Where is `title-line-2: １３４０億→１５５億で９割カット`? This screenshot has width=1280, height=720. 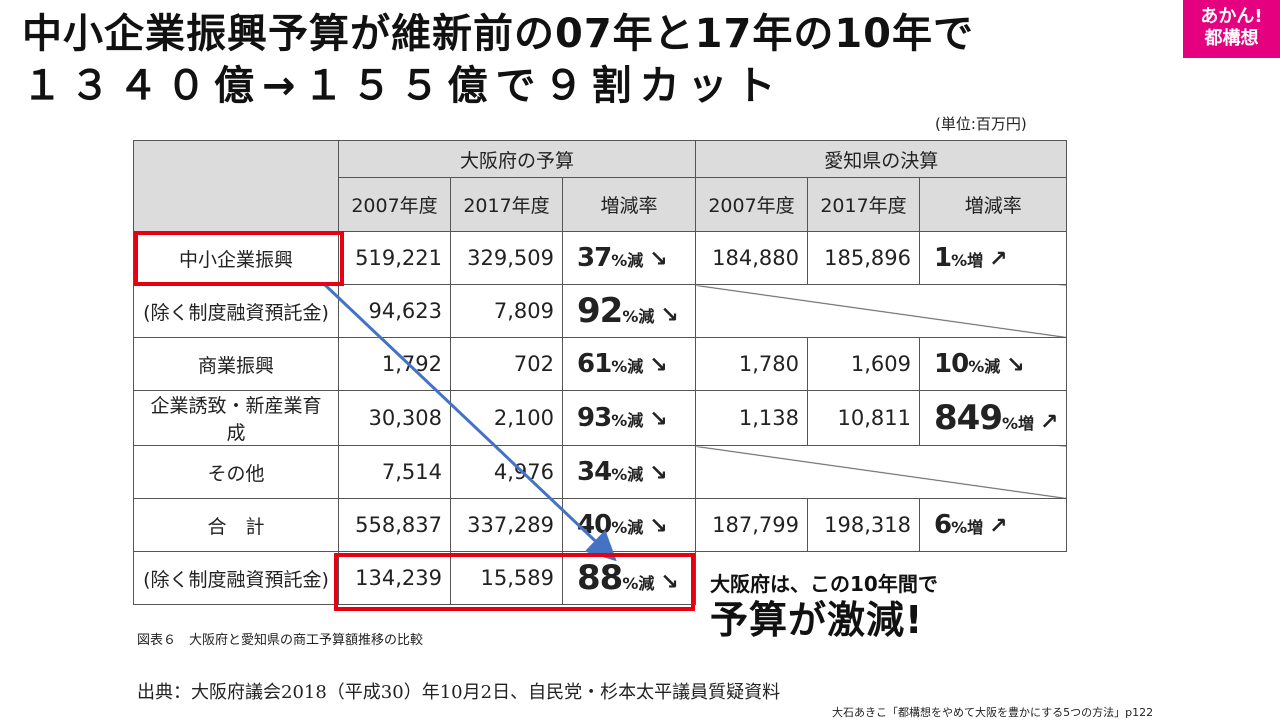 title-line-2: １３４０億→１５５億で９割カット is located at coordinates (403, 86).